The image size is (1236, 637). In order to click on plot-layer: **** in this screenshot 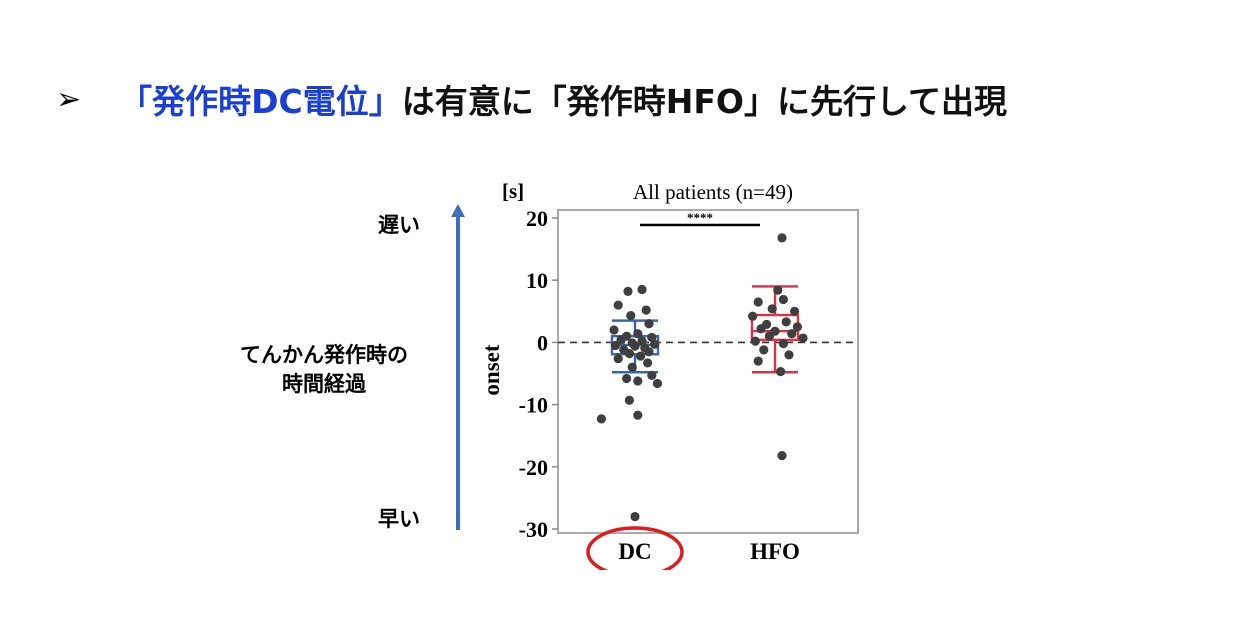, I will do `click(708, 366)`.